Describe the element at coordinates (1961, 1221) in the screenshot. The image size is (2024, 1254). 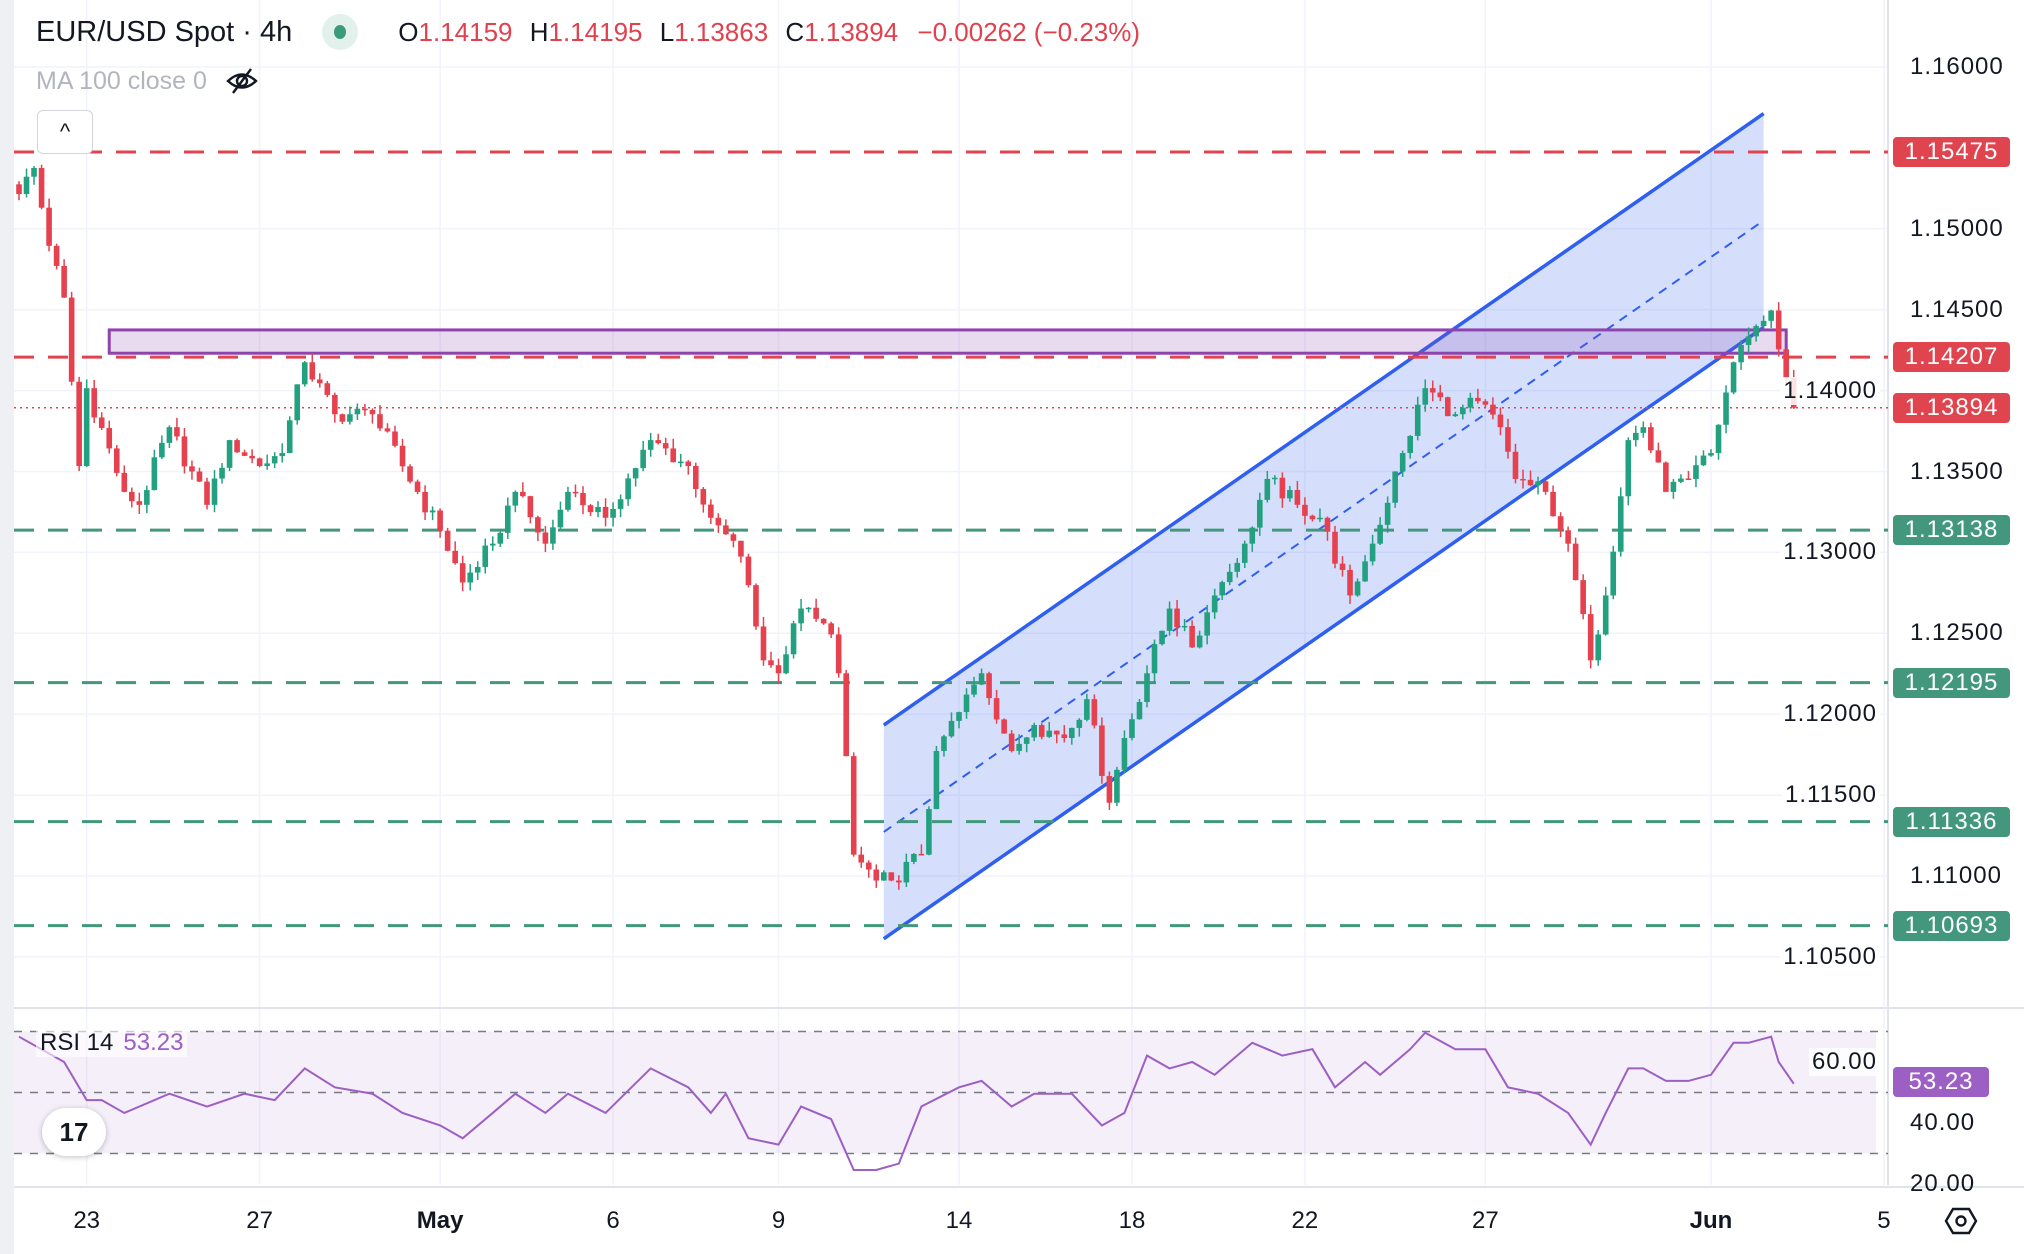
I see `settings-icon` at that location.